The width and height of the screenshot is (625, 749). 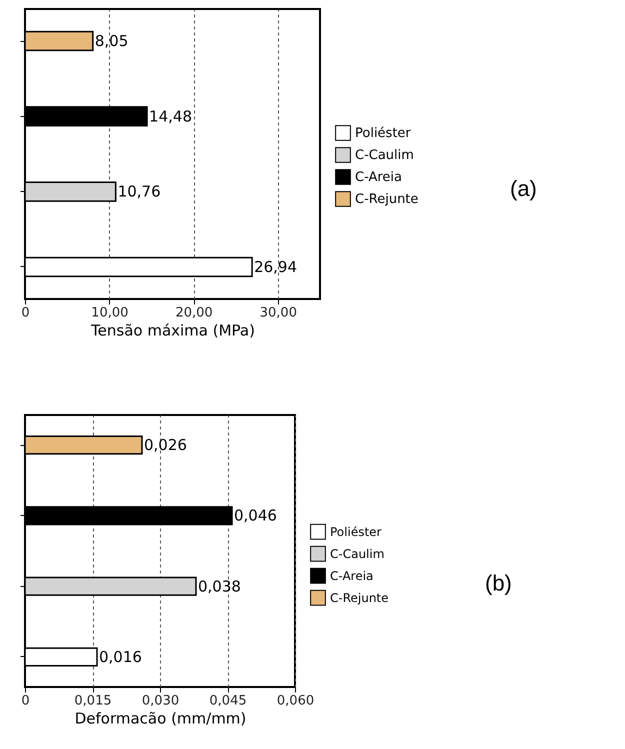 What do you see at coordinates (120, 657) in the screenshot?
I see `data-label: 0,016` at bounding box center [120, 657].